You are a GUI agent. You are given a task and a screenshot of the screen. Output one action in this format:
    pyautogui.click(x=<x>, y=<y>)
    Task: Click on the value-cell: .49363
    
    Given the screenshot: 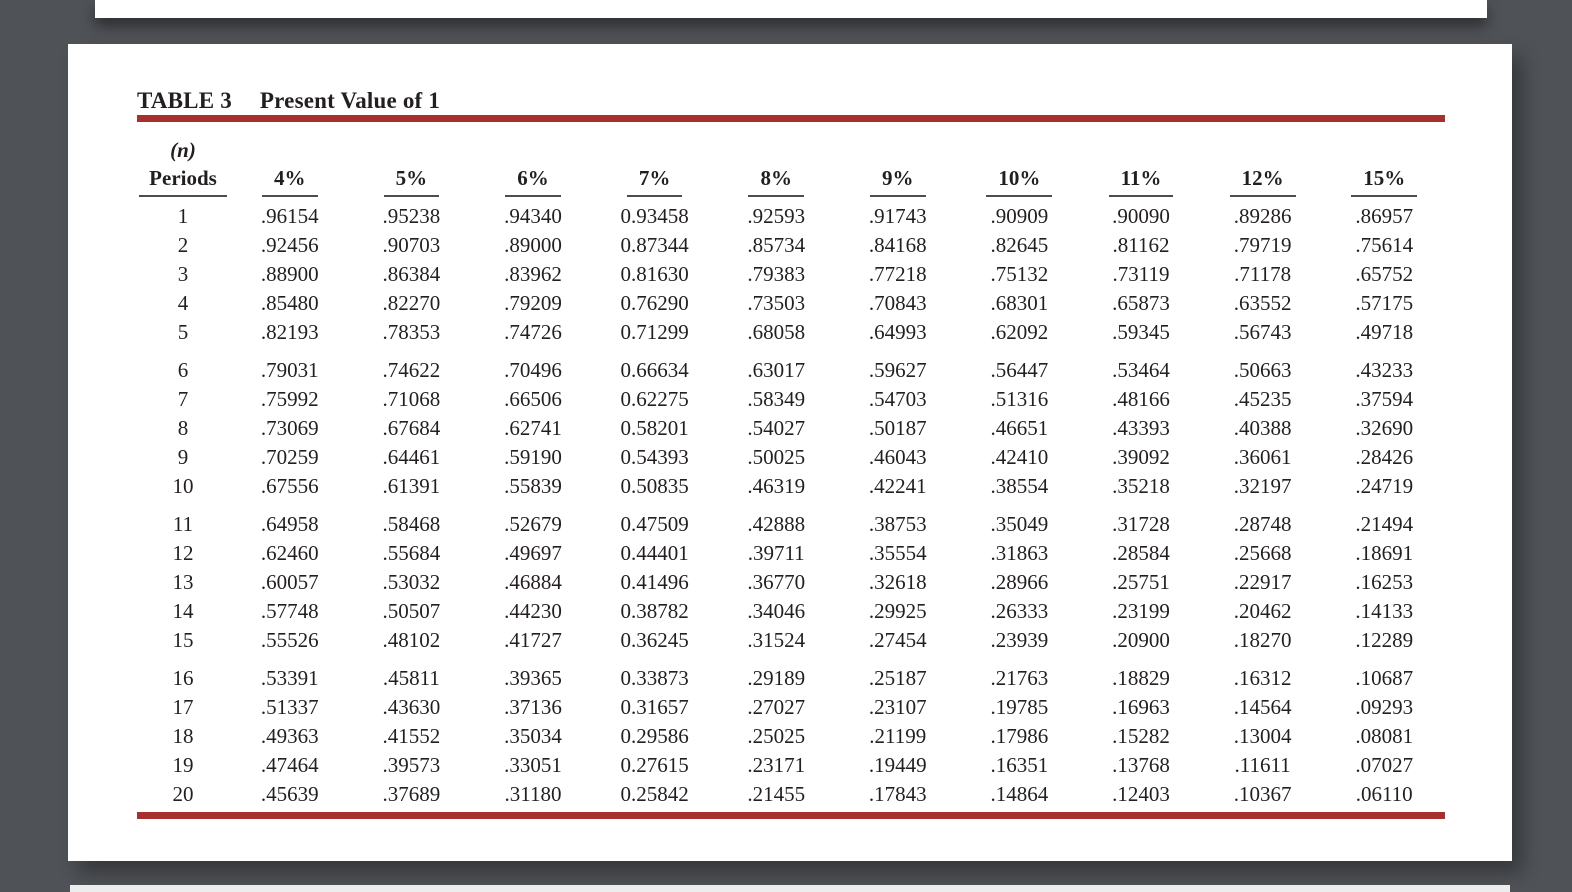 What is the action you would take?
    pyautogui.click(x=289, y=736)
    